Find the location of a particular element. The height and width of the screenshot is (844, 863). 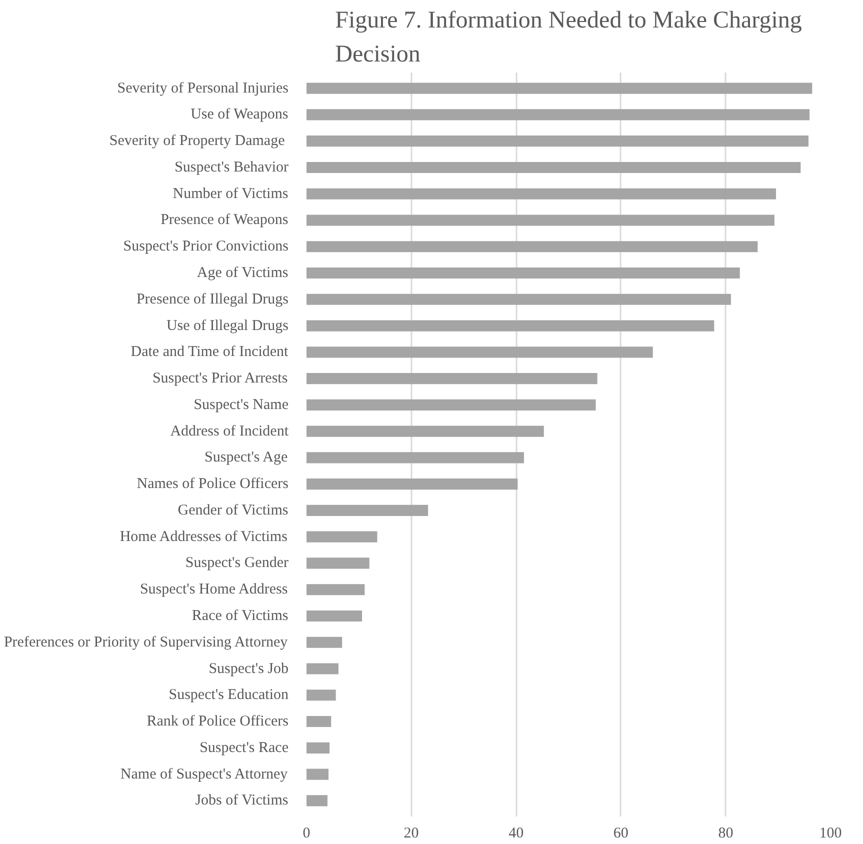

x-tick-label: 60 is located at coordinates (620, 834).